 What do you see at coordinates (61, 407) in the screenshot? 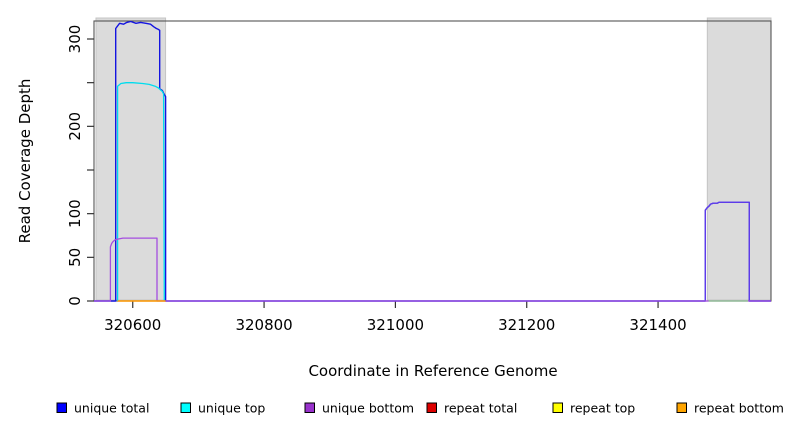
I see `legend-swatch-unique-total` at bounding box center [61, 407].